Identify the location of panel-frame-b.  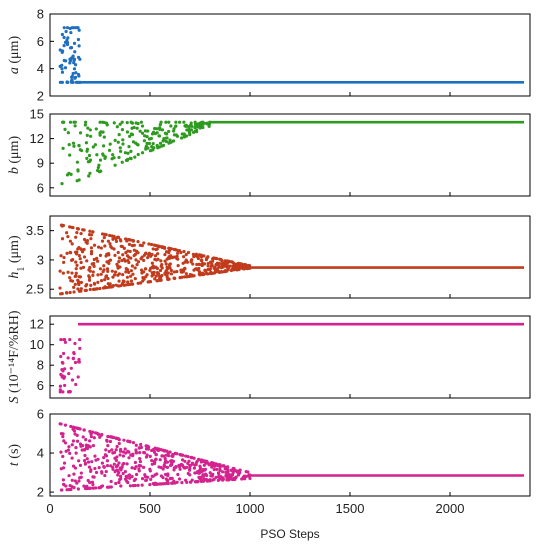
(290, 155).